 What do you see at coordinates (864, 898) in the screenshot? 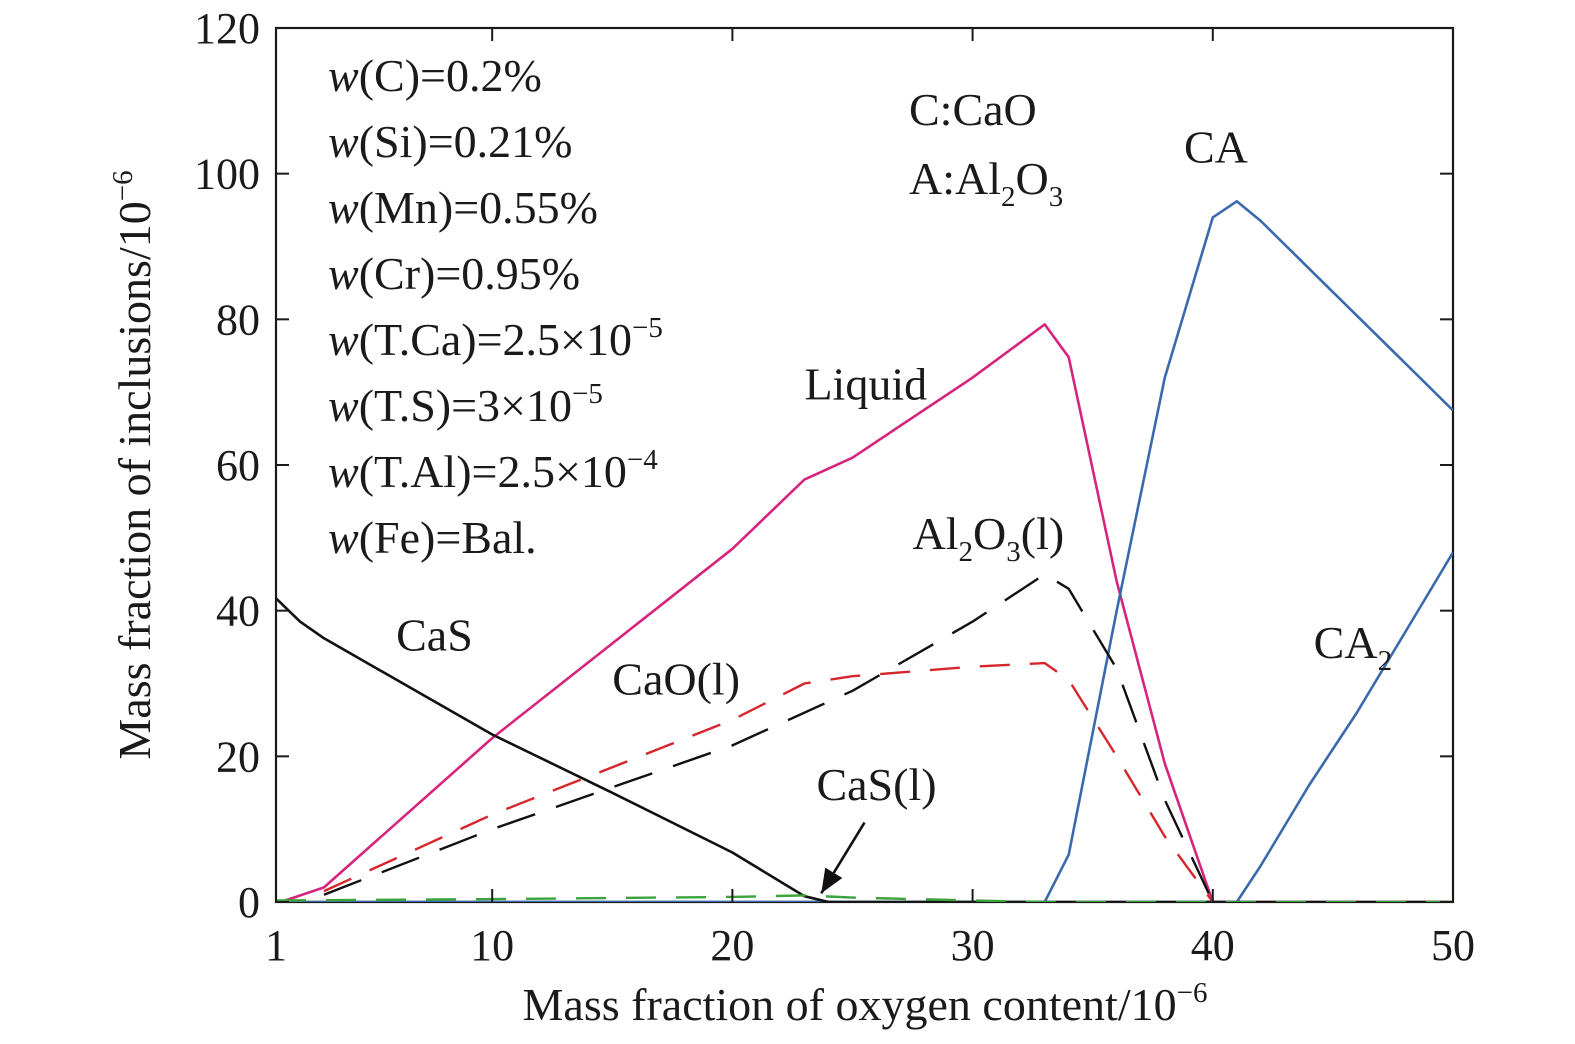
I see `series-line-cas-l` at bounding box center [864, 898].